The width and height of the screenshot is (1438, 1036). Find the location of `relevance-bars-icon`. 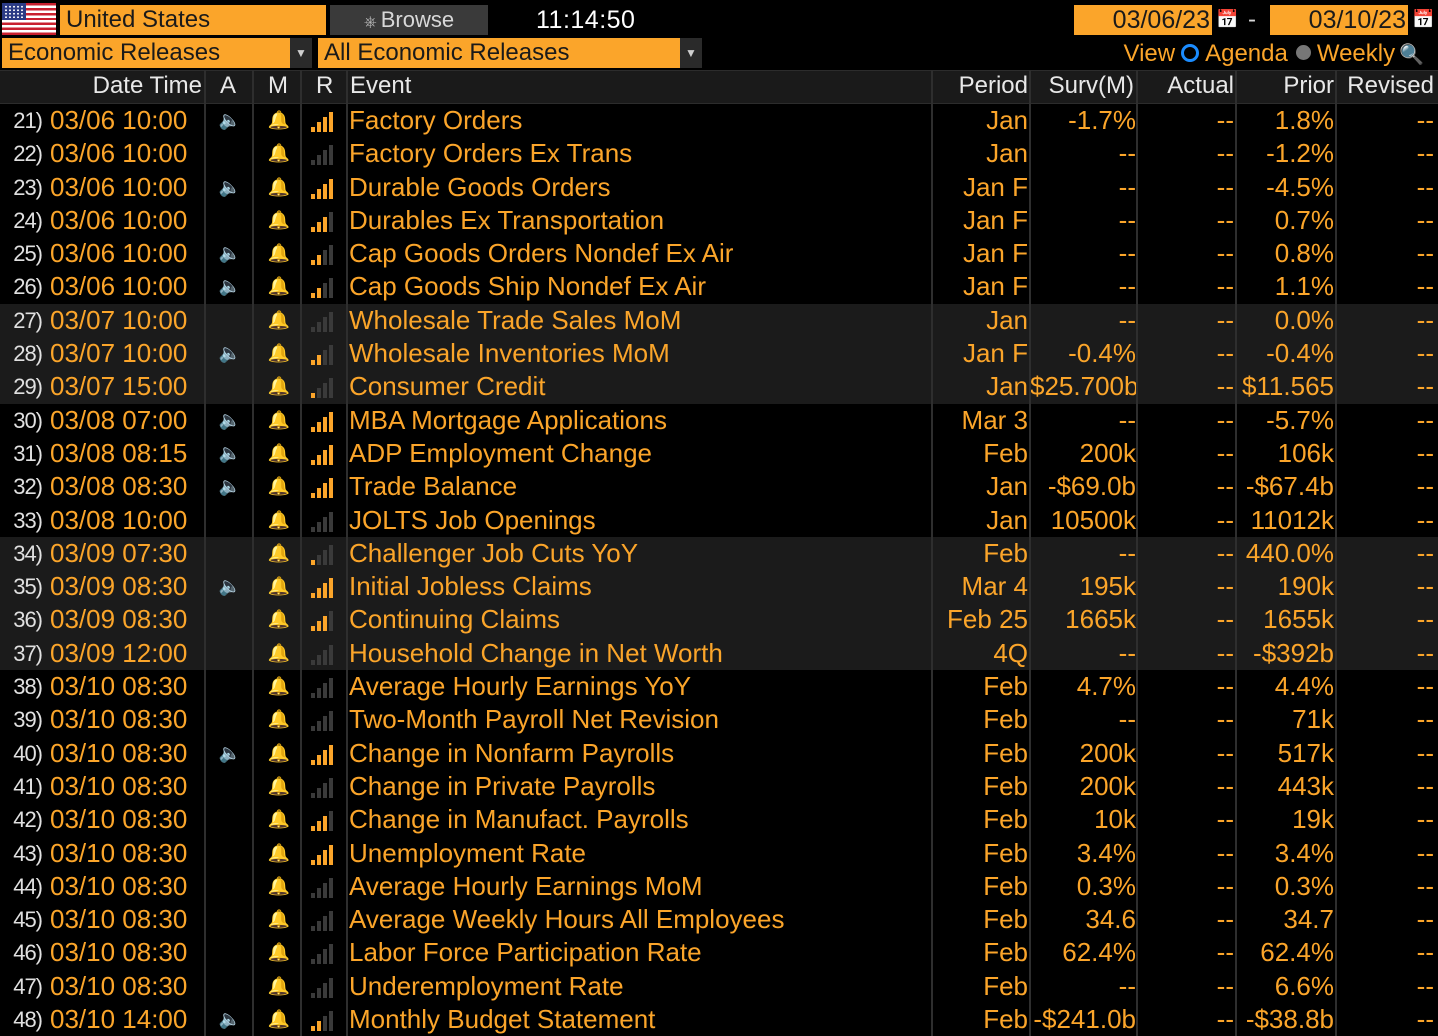

relevance-bars-icon is located at coordinates (323, 1021).